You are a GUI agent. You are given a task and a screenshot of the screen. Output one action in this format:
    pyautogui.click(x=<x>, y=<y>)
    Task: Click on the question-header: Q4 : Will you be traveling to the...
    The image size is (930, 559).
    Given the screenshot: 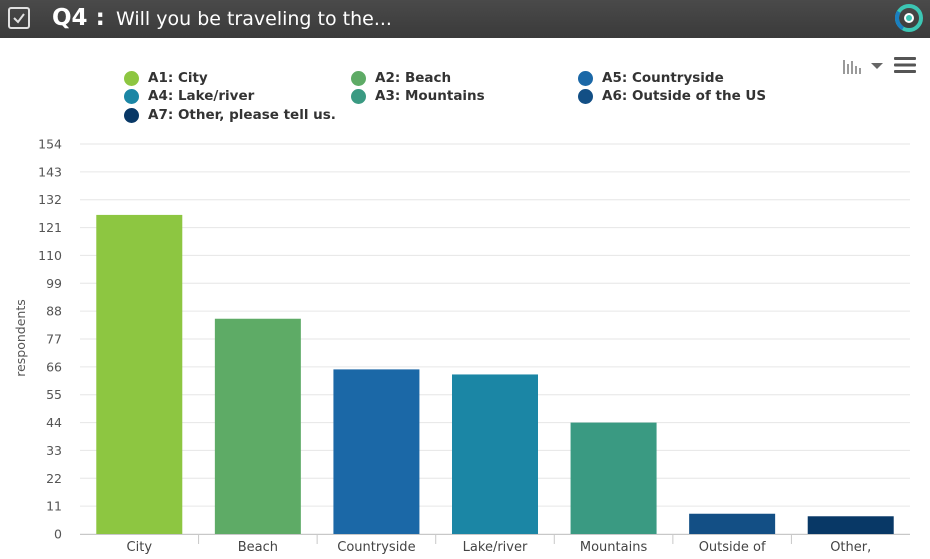 What is the action you would take?
    pyautogui.click(x=465, y=19)
    